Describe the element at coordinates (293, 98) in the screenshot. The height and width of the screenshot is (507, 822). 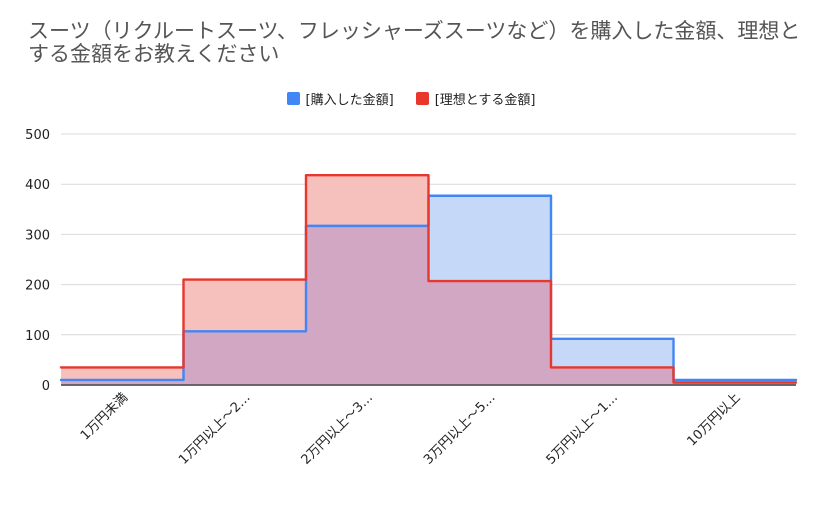
I see `legend-swatch-purchased` at that location.